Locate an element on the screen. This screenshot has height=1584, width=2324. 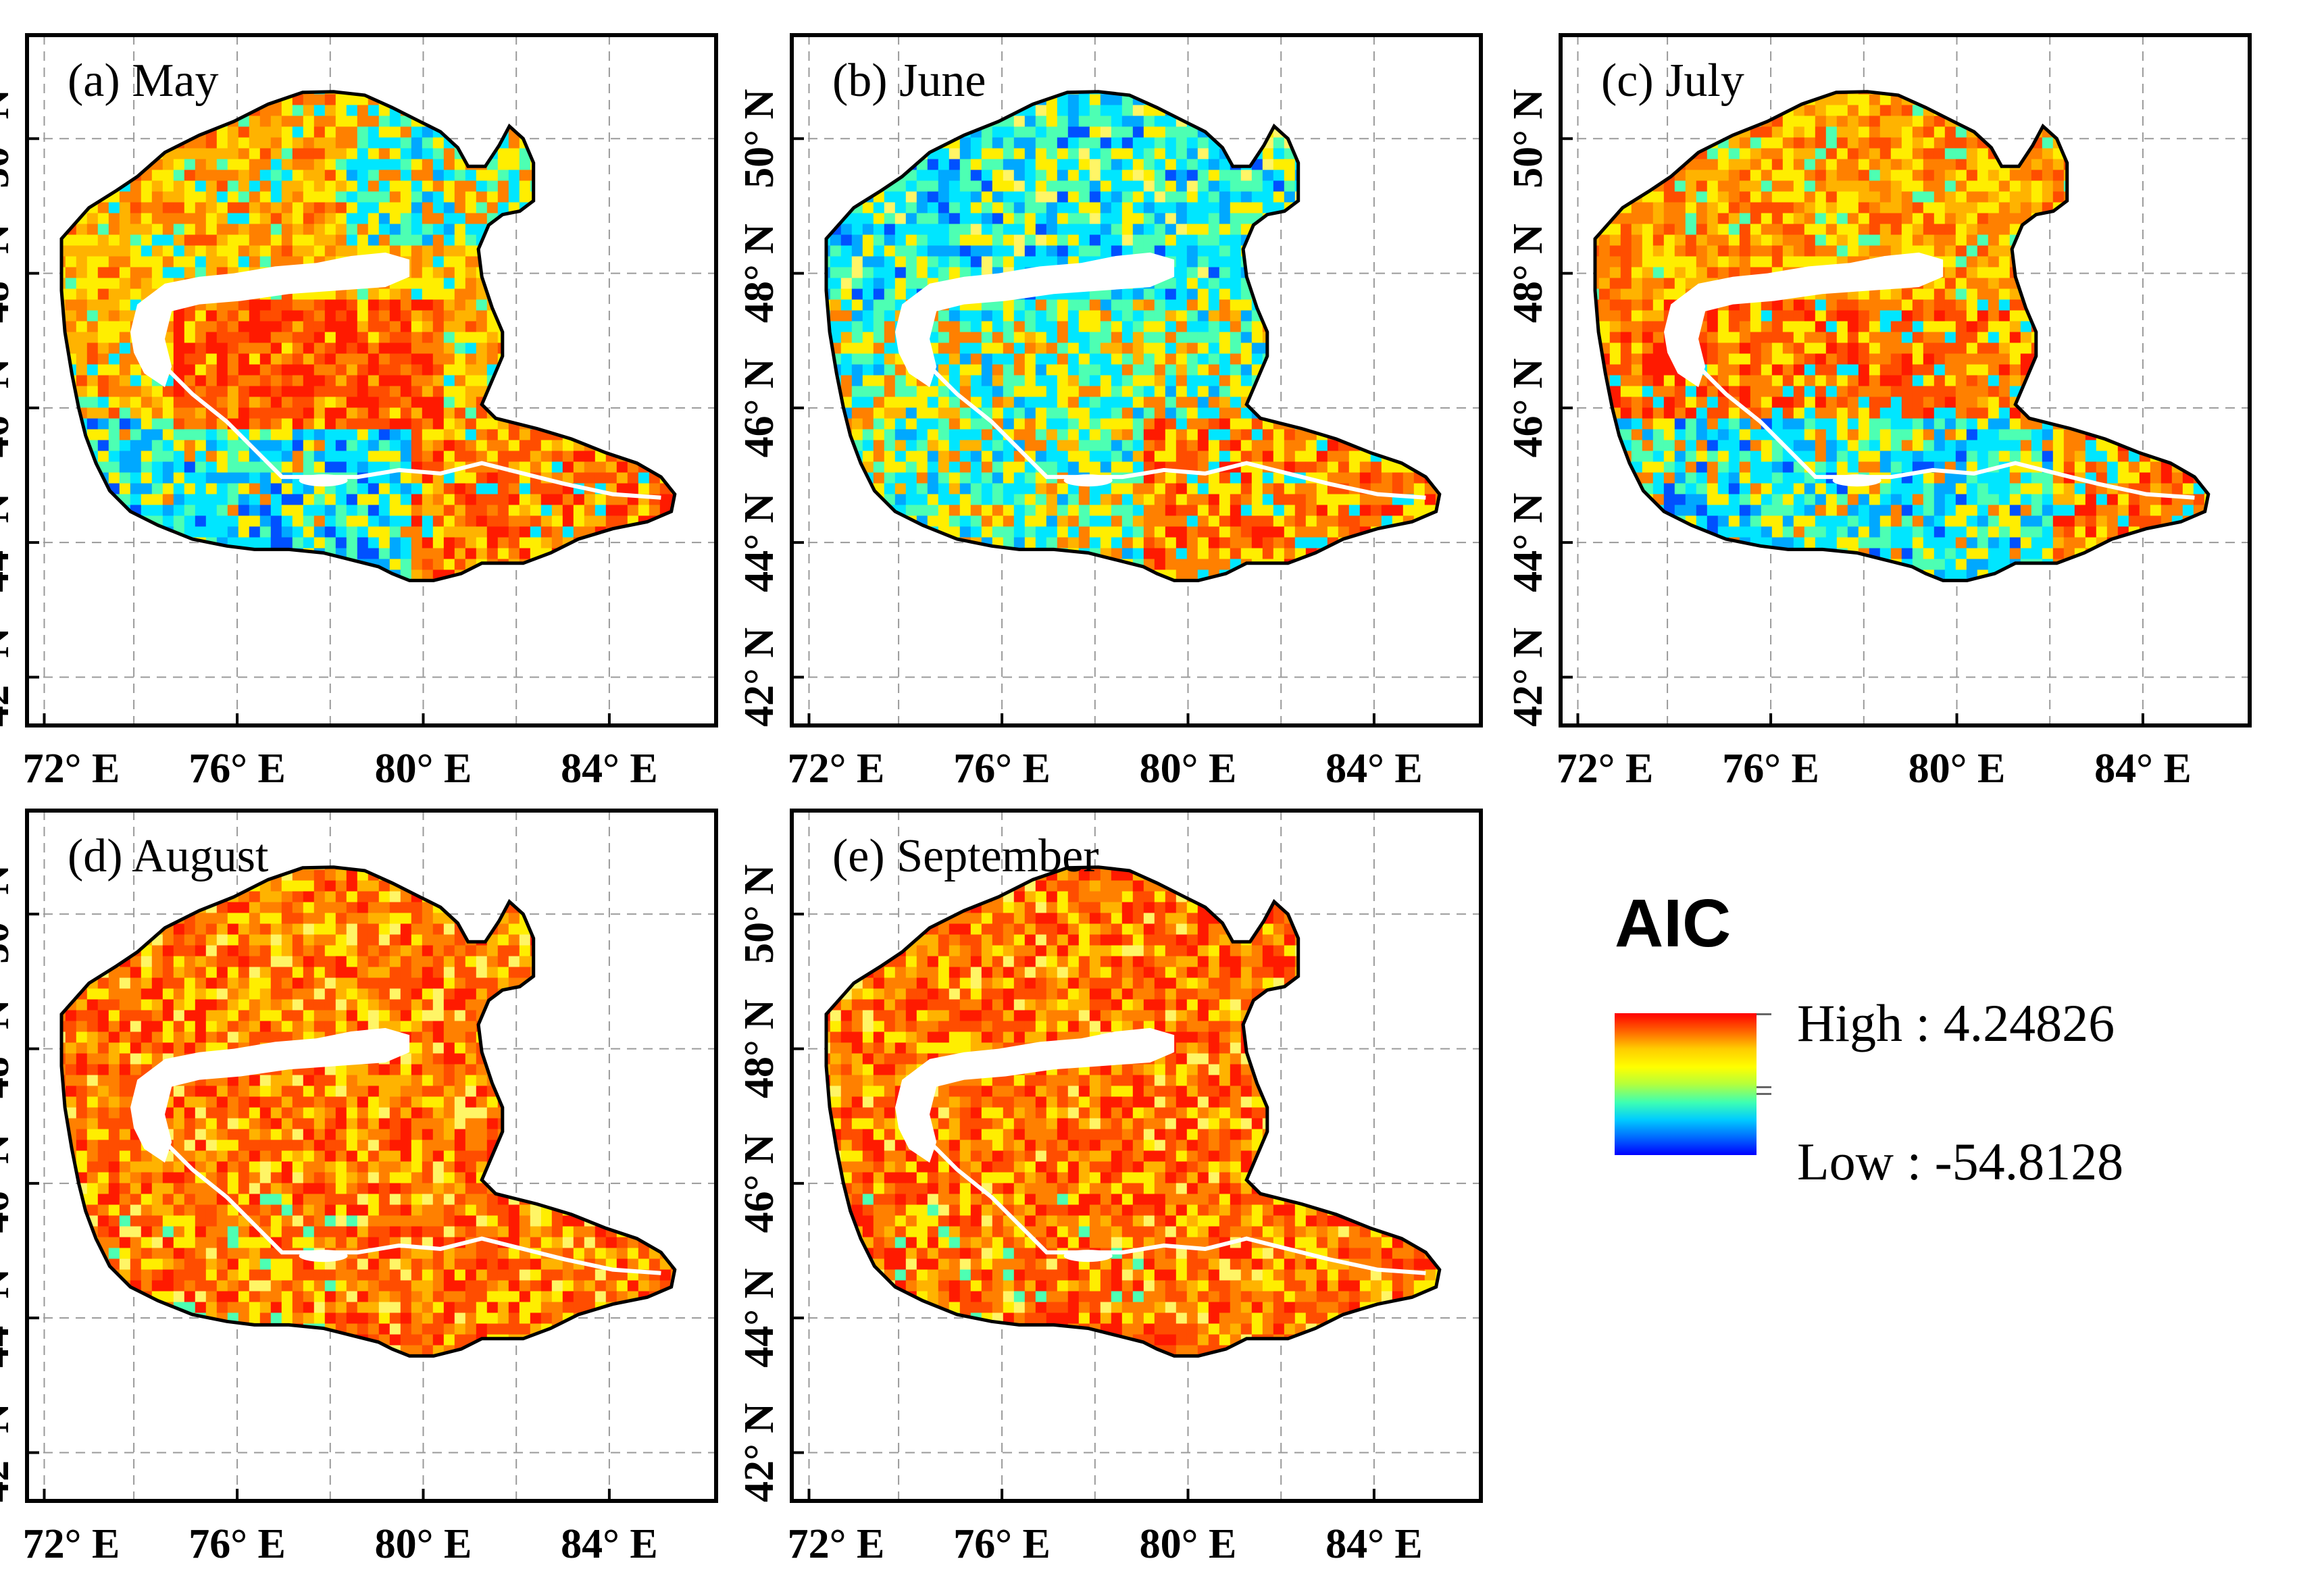
legend-tick-high is located at coordinates (1764, 1014).